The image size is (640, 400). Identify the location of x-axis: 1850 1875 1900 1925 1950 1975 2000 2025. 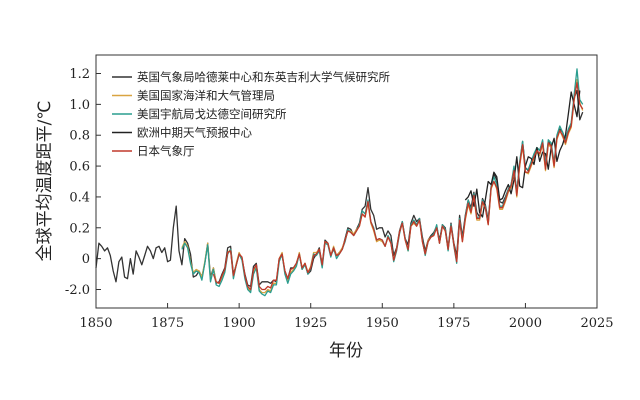
(346, 317).